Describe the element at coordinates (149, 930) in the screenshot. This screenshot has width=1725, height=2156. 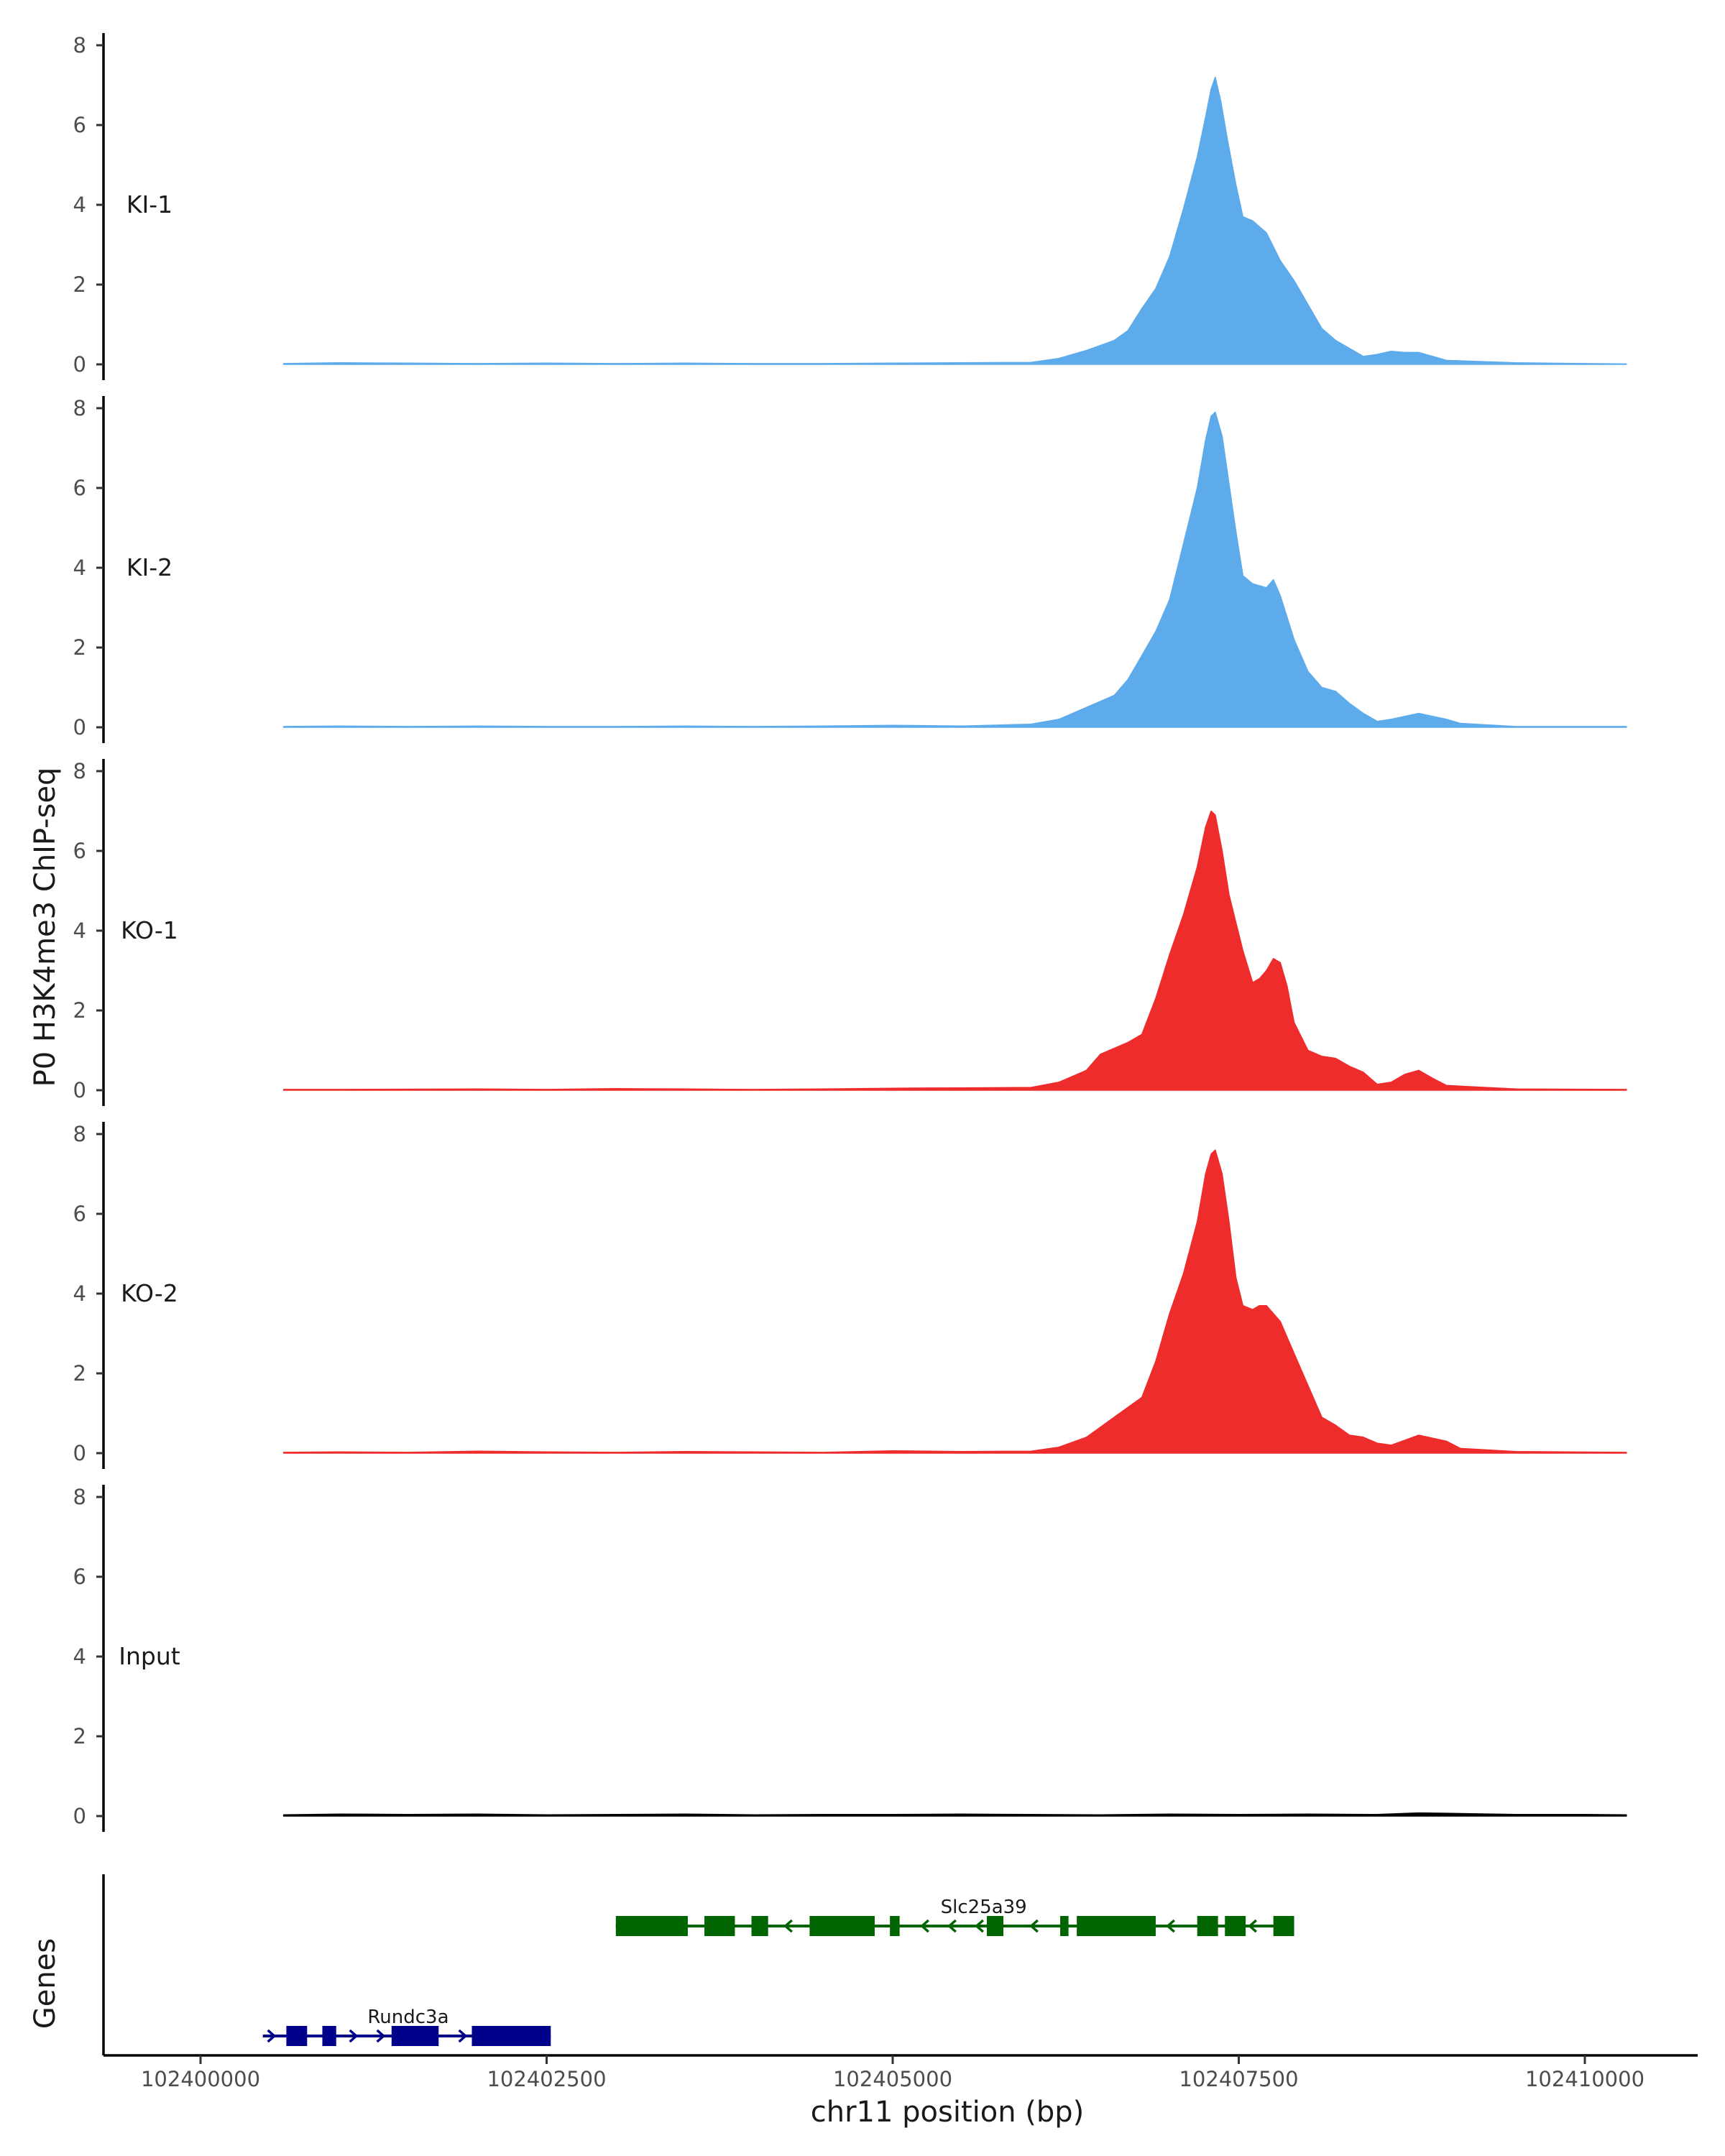
I see `track-label-ko-1: KO-1` at that location.